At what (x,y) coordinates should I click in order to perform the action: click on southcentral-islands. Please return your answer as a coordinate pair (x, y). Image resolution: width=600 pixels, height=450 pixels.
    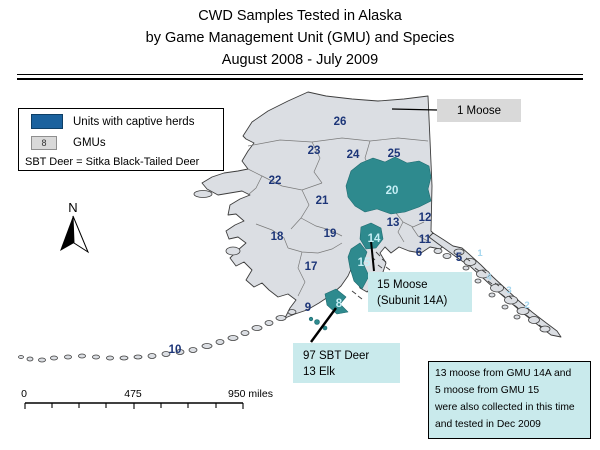
    Looking at the image, I should click on (442, 253).